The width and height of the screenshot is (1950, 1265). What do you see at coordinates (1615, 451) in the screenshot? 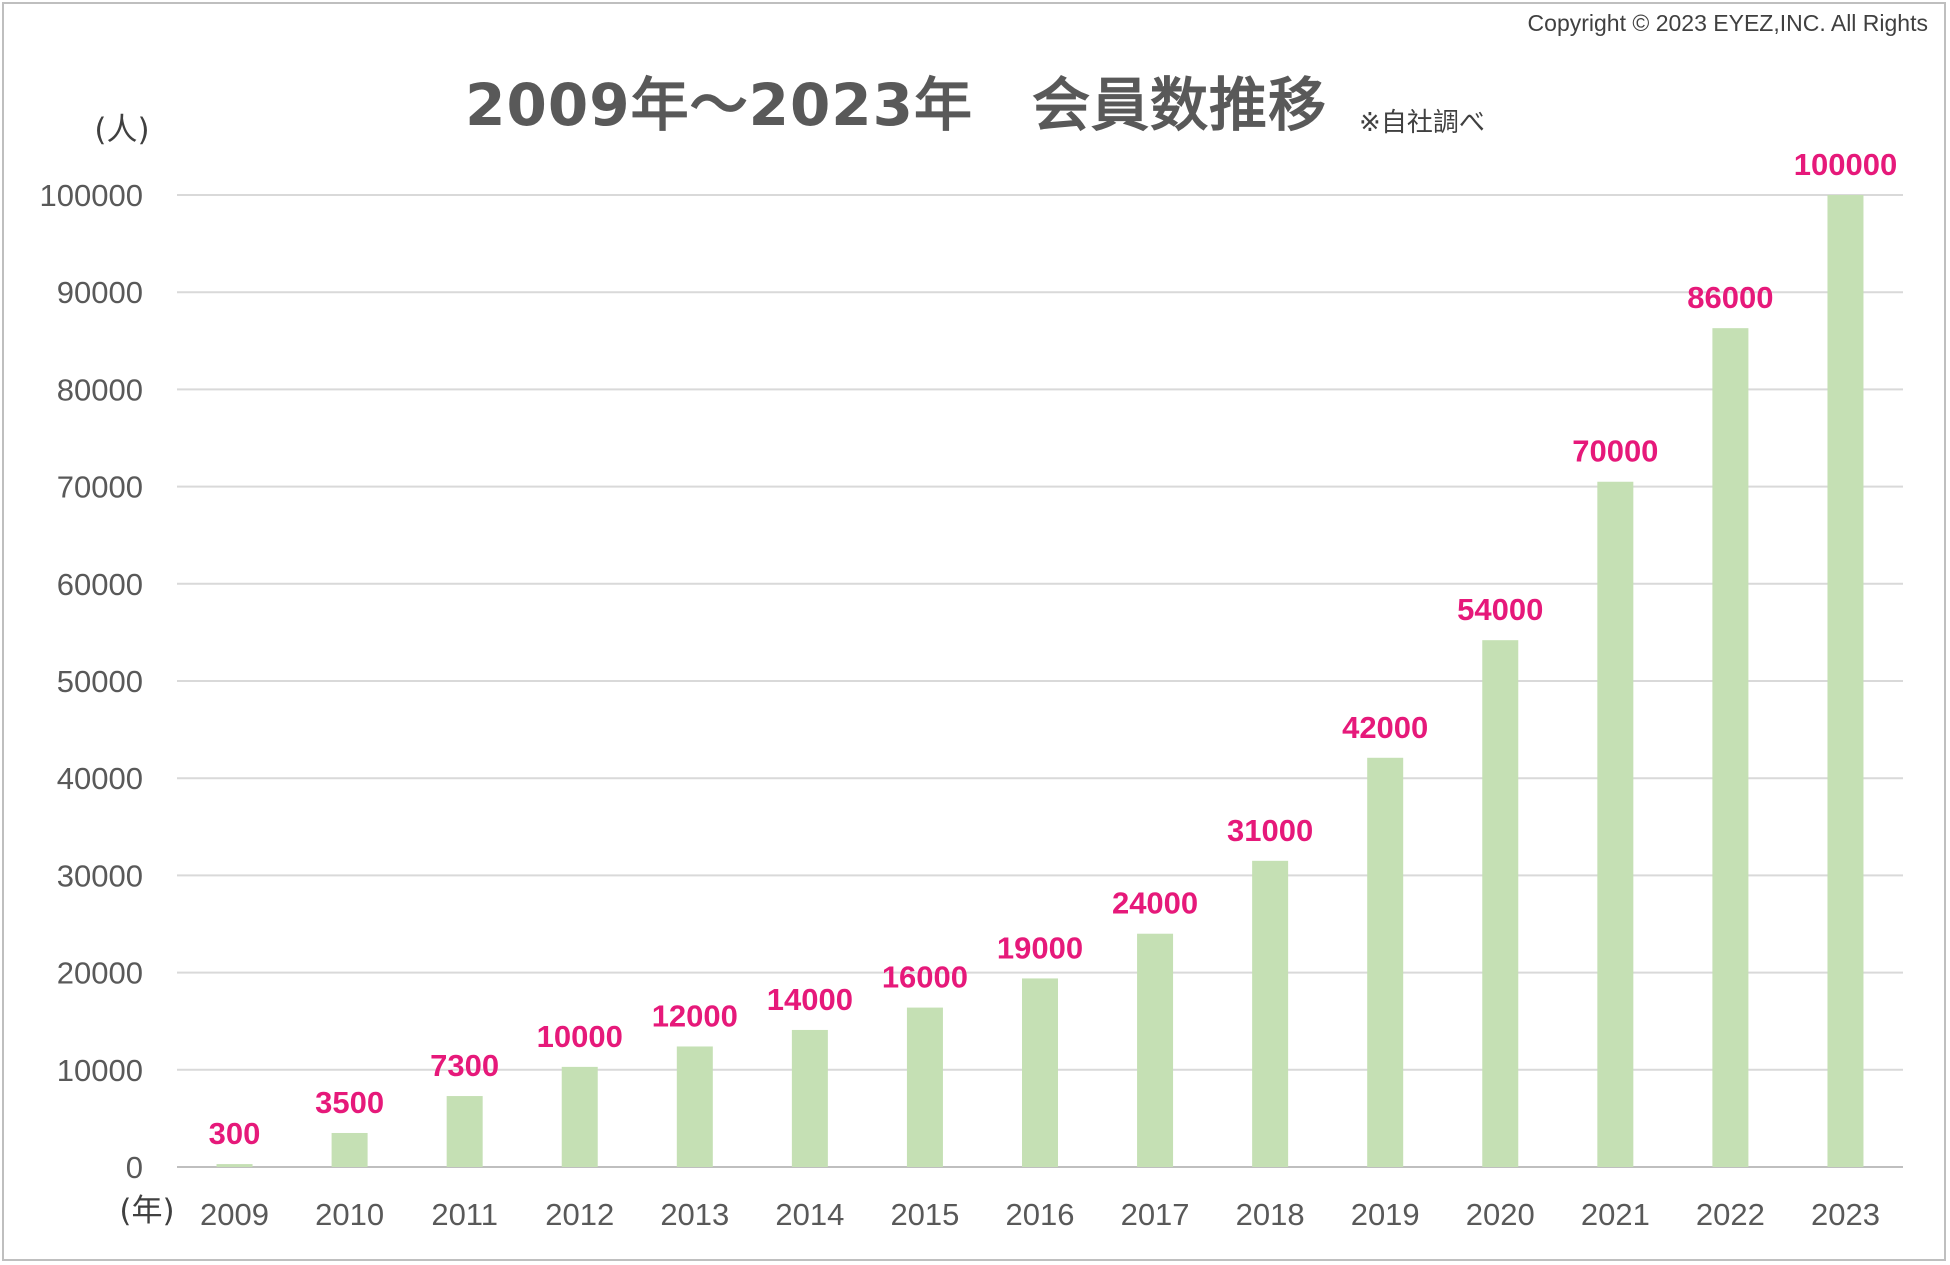
I see `data-label-2021: 70000` at bounding box center [1615, 451].